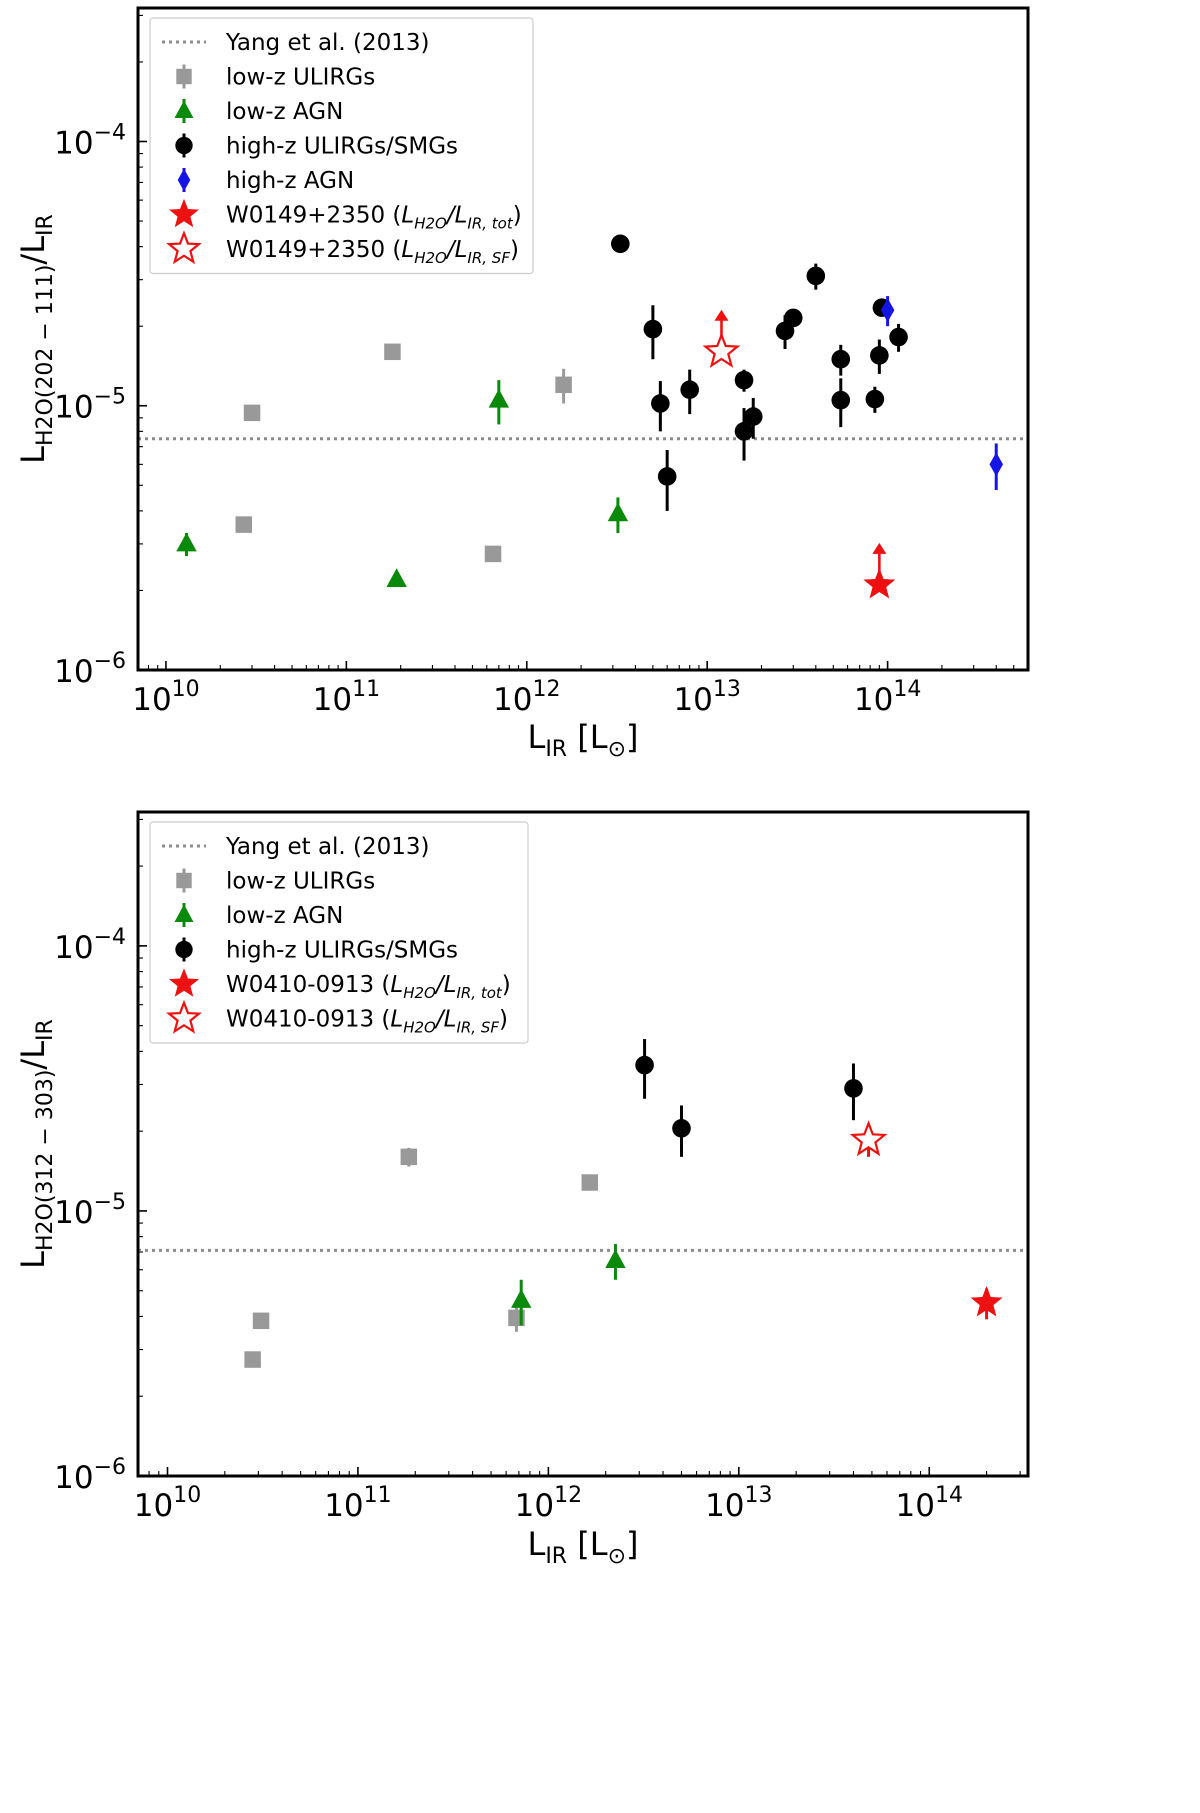  What do you see at coordinates (284, 112) in the screenshot?
I see `legend-label: low-z AGN` at bounding box center [284, 112].